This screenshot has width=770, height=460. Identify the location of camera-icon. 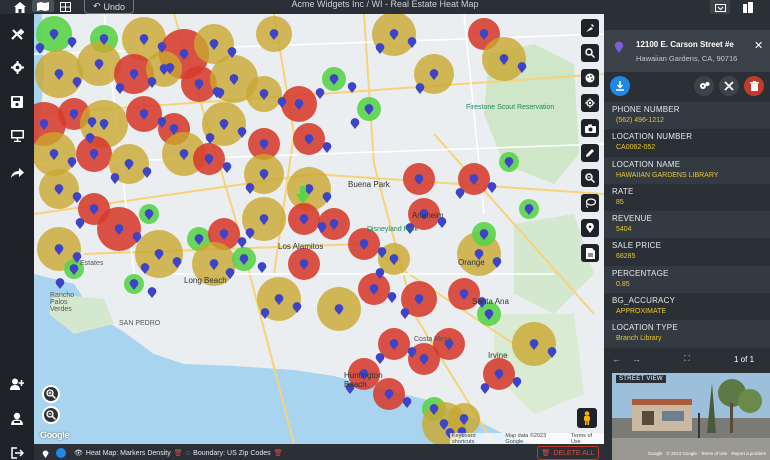
(590, 128).